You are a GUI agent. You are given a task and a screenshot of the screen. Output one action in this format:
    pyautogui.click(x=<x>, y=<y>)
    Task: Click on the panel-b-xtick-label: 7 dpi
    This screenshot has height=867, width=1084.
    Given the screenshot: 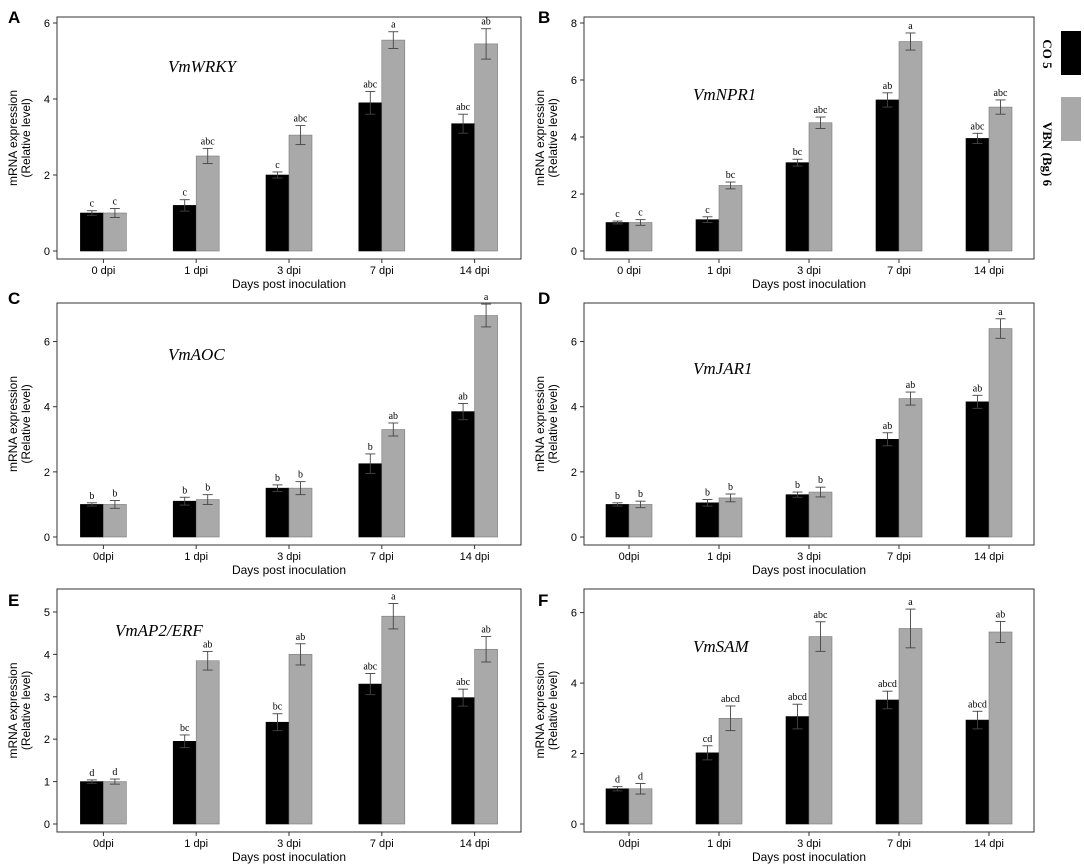 What is the action you would take?
    pyautogui.click(x=899, y=271)
    